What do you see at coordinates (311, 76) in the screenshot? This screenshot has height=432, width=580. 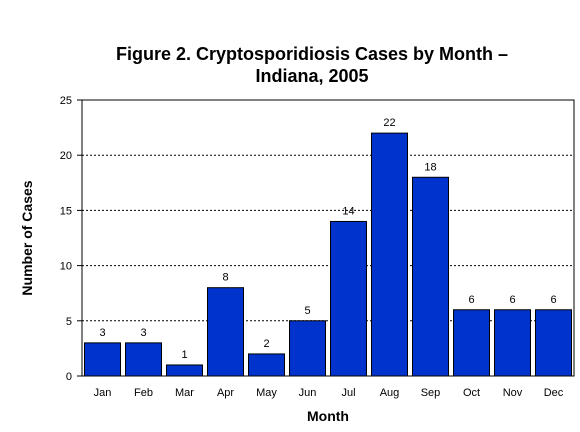 I see `chart-title-line-2: Indiana, 2005` at bounding box center [311, 76].